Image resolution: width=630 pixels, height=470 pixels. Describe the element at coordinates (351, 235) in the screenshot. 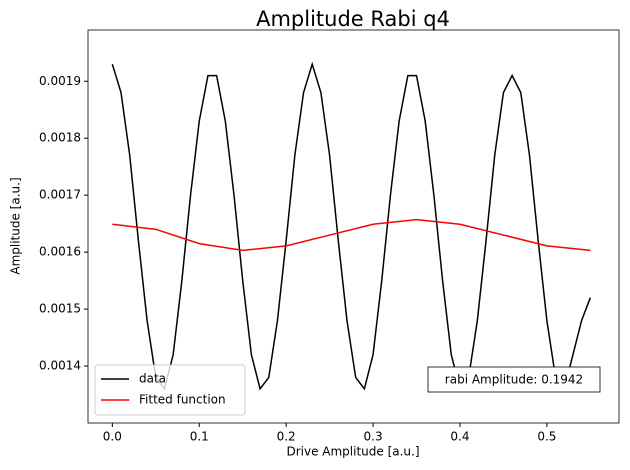

I see `series-line` at that location.